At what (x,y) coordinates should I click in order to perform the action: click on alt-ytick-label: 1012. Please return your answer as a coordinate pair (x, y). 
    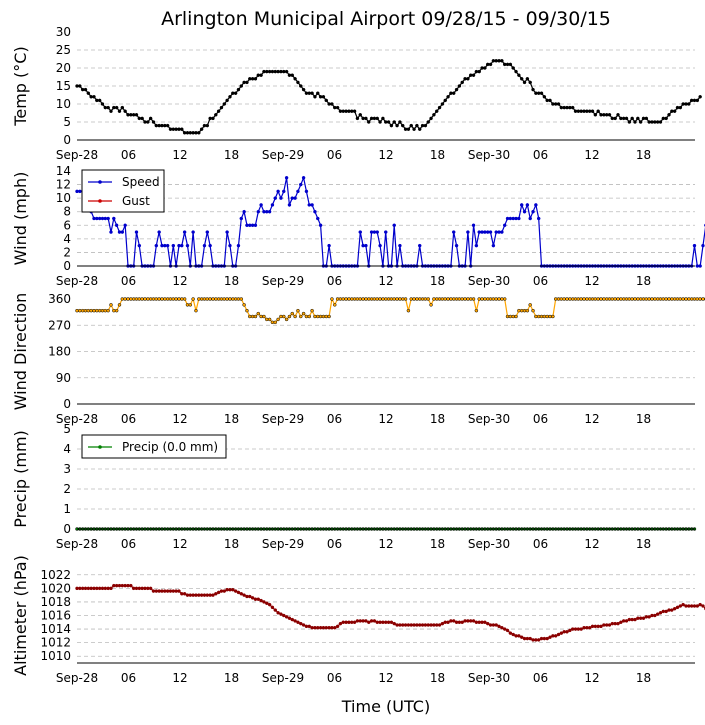
    Looking at the image, I should click on (55, 643).